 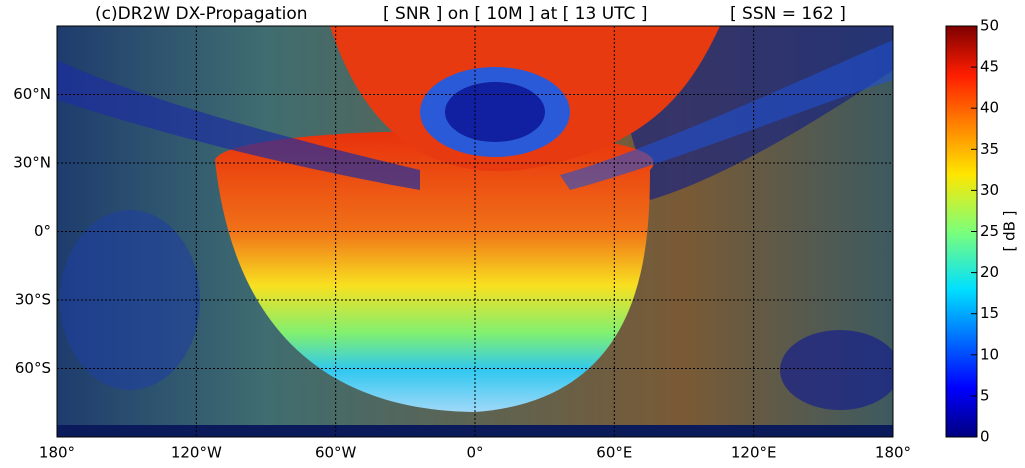 What do you see at coordinates (32, 94) in the screenshot?
I see `lat-tick-label: 60°N` at bounding box center [32, 94].